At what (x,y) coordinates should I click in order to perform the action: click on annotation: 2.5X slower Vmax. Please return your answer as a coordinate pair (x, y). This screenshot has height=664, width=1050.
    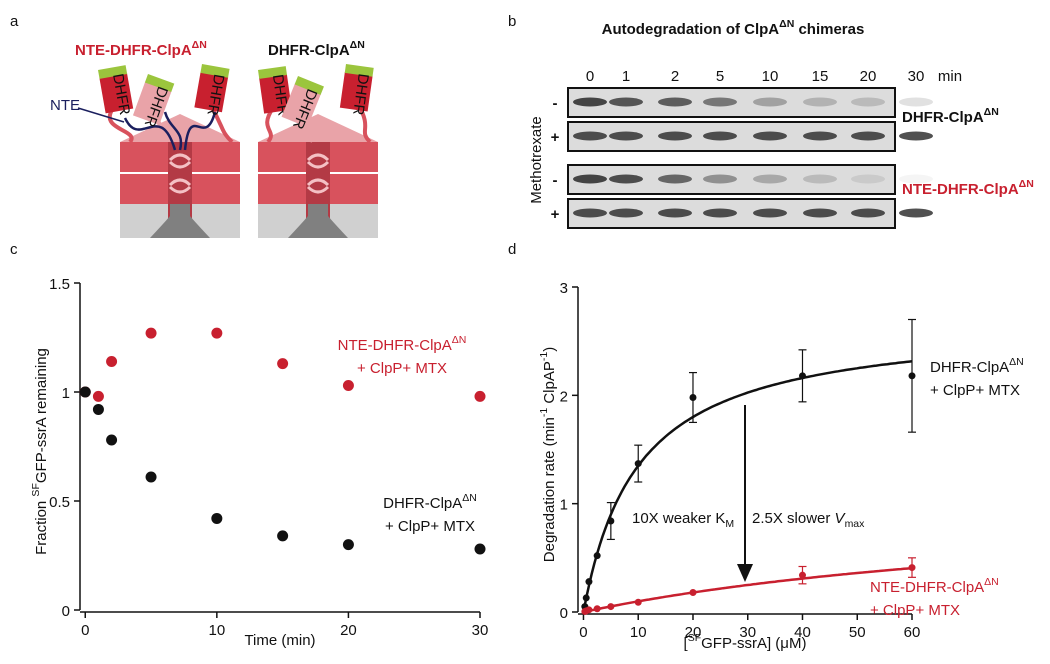
    Looking at the image, I should click on (808, 520).